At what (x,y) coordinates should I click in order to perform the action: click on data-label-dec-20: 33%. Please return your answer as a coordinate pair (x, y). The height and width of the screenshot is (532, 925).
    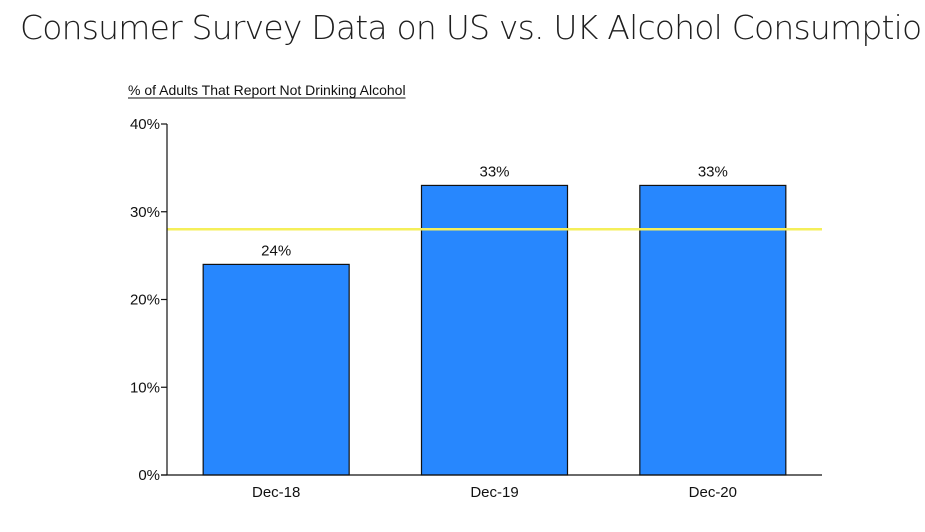
    Looking at the image, I should click on (713, 171).